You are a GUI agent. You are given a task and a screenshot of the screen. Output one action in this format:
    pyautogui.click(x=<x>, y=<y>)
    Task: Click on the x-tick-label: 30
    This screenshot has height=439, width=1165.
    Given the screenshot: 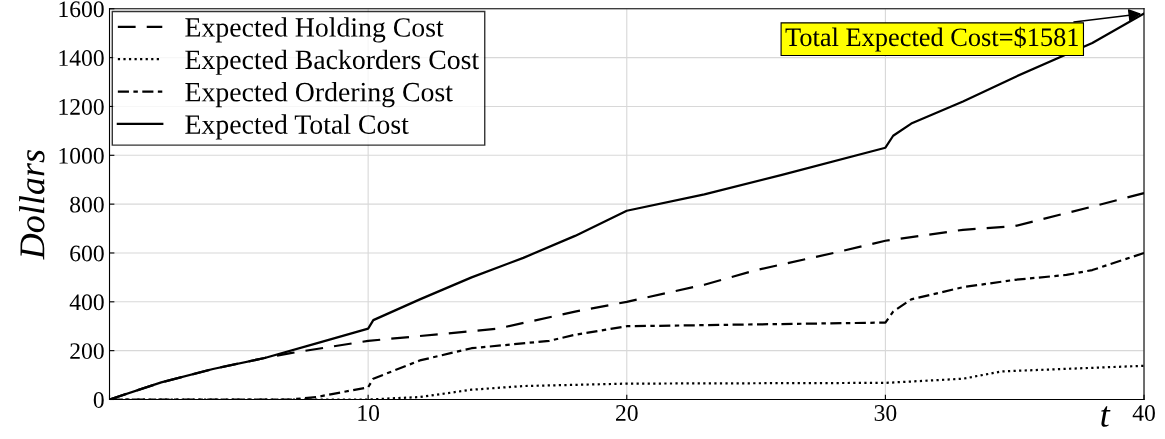 What is the action you would take?
    pyautogui.click(x=885, y=413)
    